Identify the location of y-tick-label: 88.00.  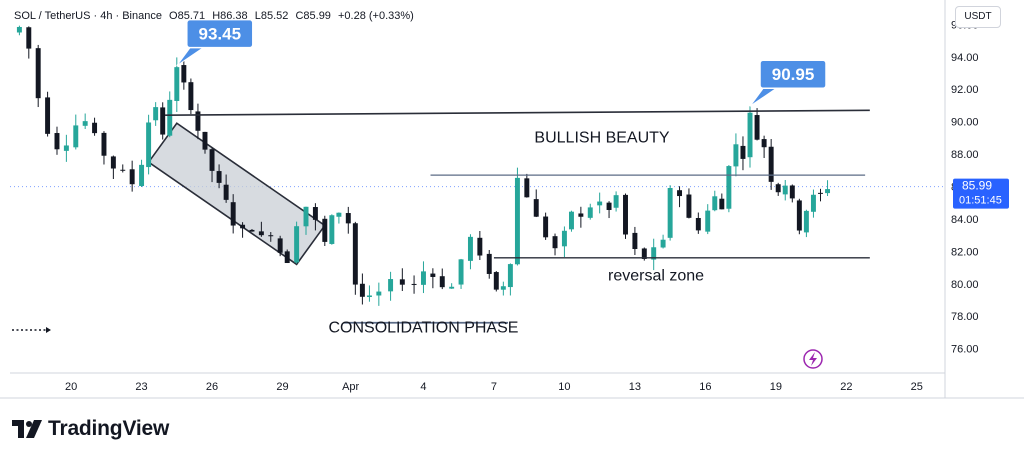
(965, 155).